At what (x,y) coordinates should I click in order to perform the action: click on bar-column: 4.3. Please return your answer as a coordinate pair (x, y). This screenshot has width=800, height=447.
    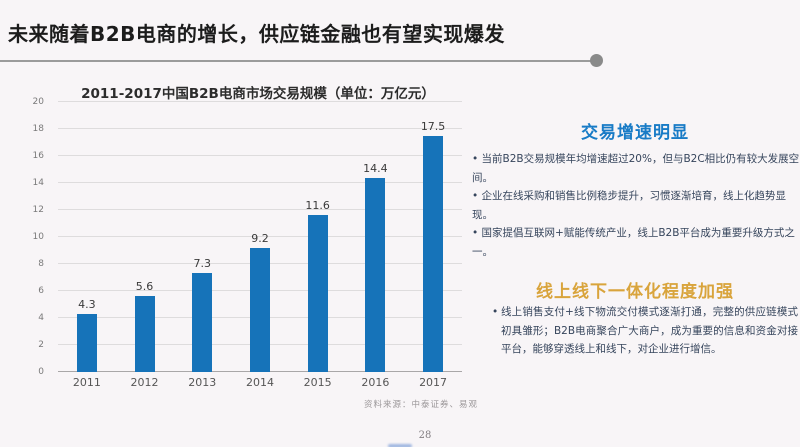
    Looking at the image, I should click on (86, 237).